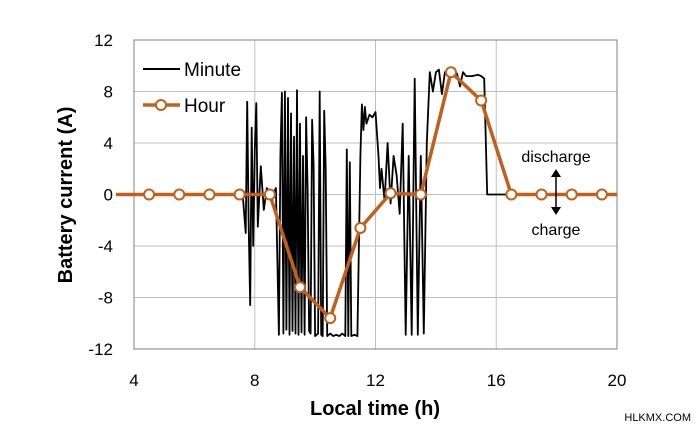  Describe the element at coordinates (556, 230) in the screenshot. I see `charge-label: charge` at that location.